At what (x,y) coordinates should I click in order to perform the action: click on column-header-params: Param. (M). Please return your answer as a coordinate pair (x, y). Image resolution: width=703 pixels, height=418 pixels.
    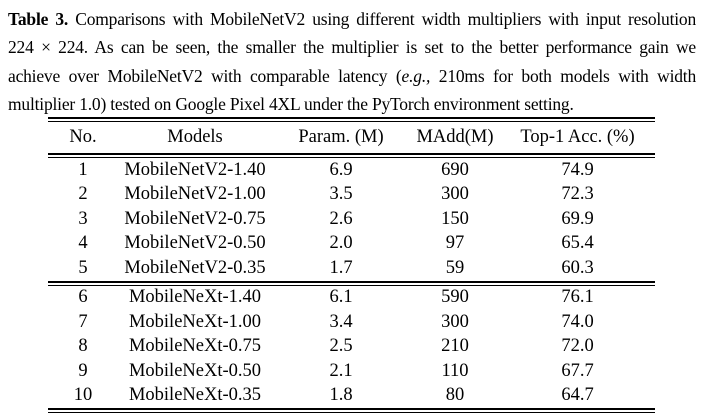
    Looking at the image, I should click on (341, 137).